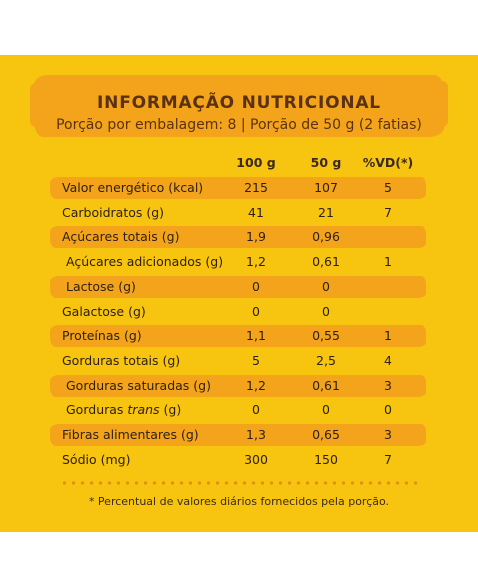  I want to click on title-banner, so click(239, 106).